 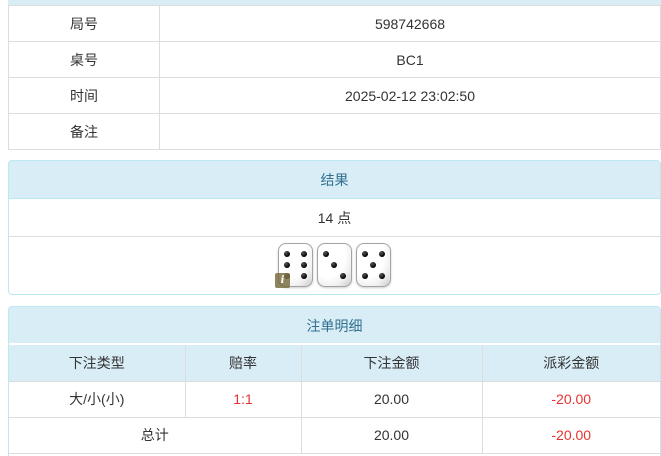 What do you see at coordinates (97, 363) in the screenshot?
I see `col-header-bet-type: 下注类型` at bounding box center [97, 363].